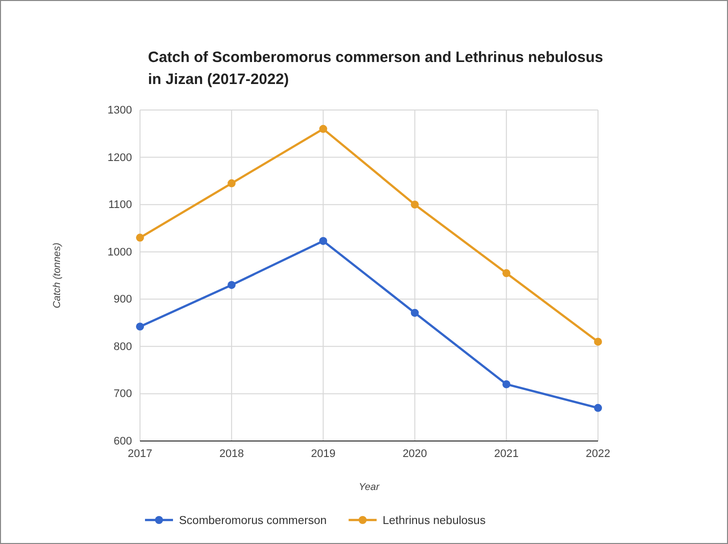 This screenshot has width=728, height=544. I want to click on y-tick-label: 1000, so click(120, 252).